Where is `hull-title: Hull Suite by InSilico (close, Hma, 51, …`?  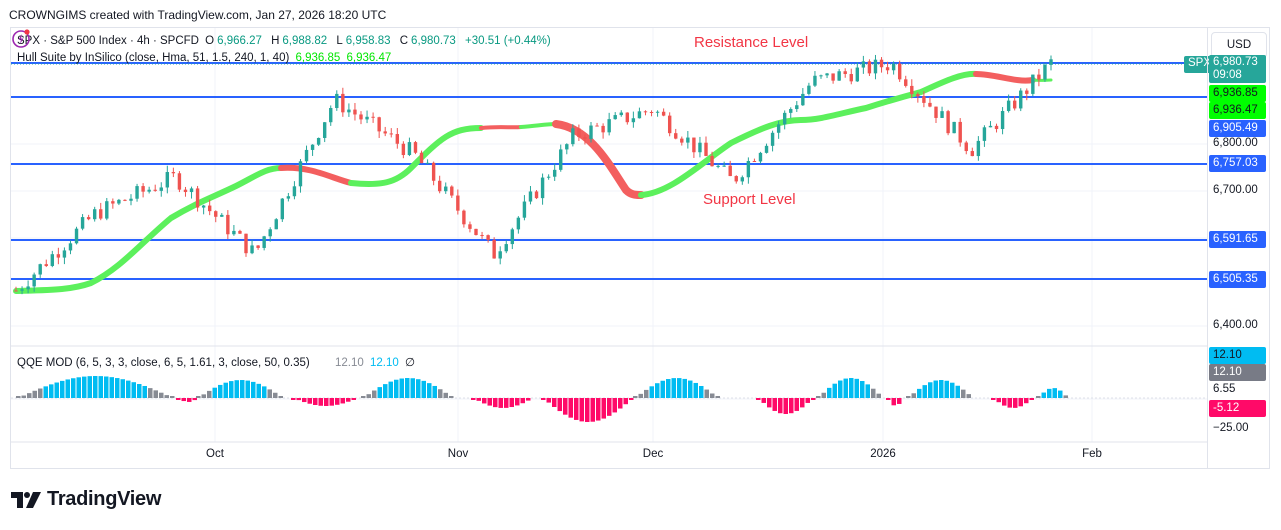
hull-title: Hull Suite by InSilico (close, Hma, 51, … is located at coordinates (153, 58).